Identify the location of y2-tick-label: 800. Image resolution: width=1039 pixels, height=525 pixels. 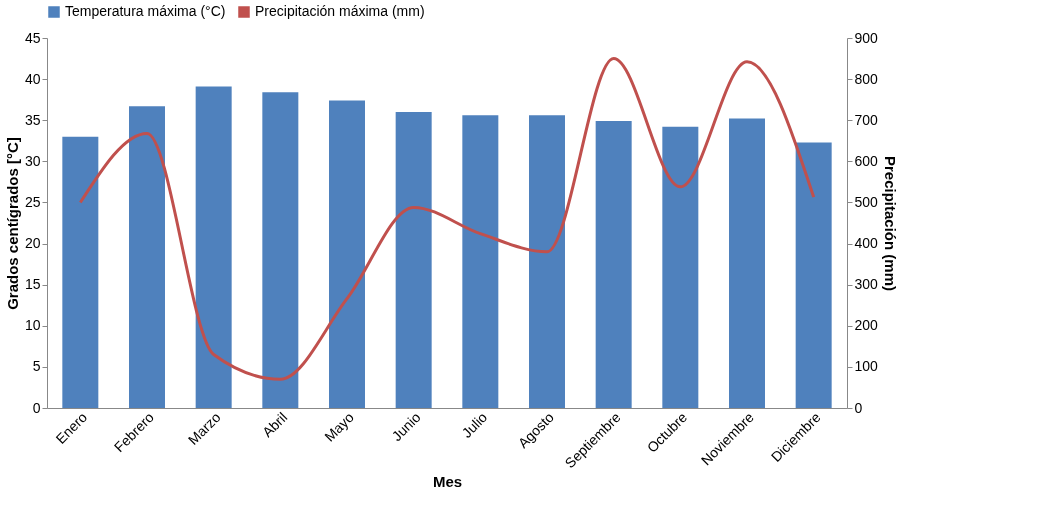
(866, 78).